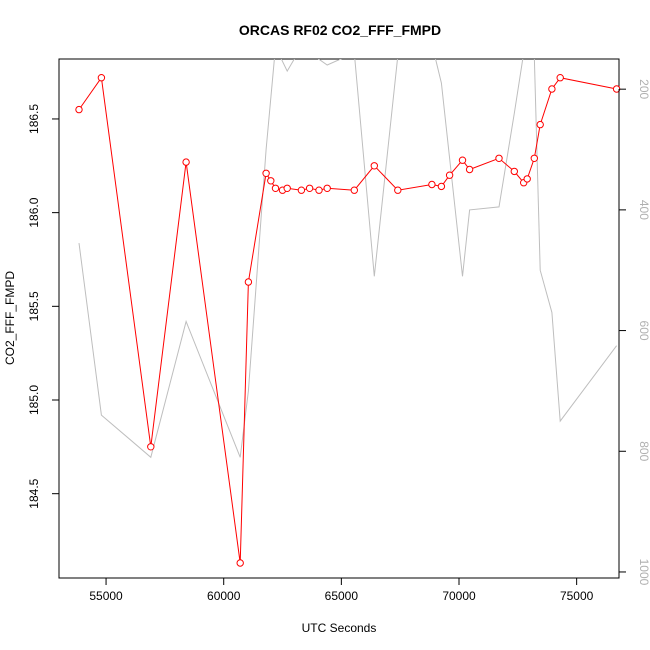 This screenshot has height=650, width=650. What do you see at coordinates (34, 119) in the screenshot?
I see `y-tick-label: 186.5` at bounding box center [34, 119].